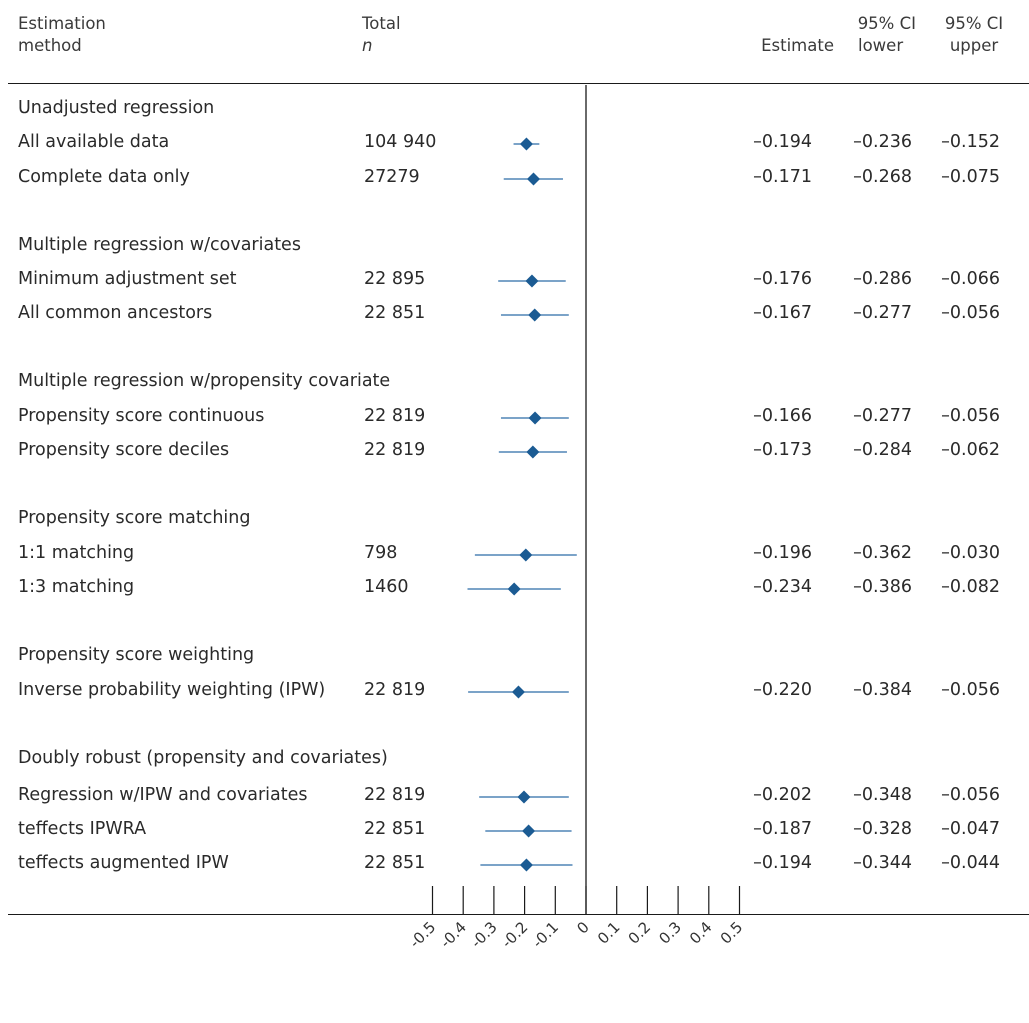 This screenshot has height=1023, width=1029. Describe the element at coordinates (159, 245) in the screenshot. I see `group-heading: Multiple regression w/covariates` at that location.